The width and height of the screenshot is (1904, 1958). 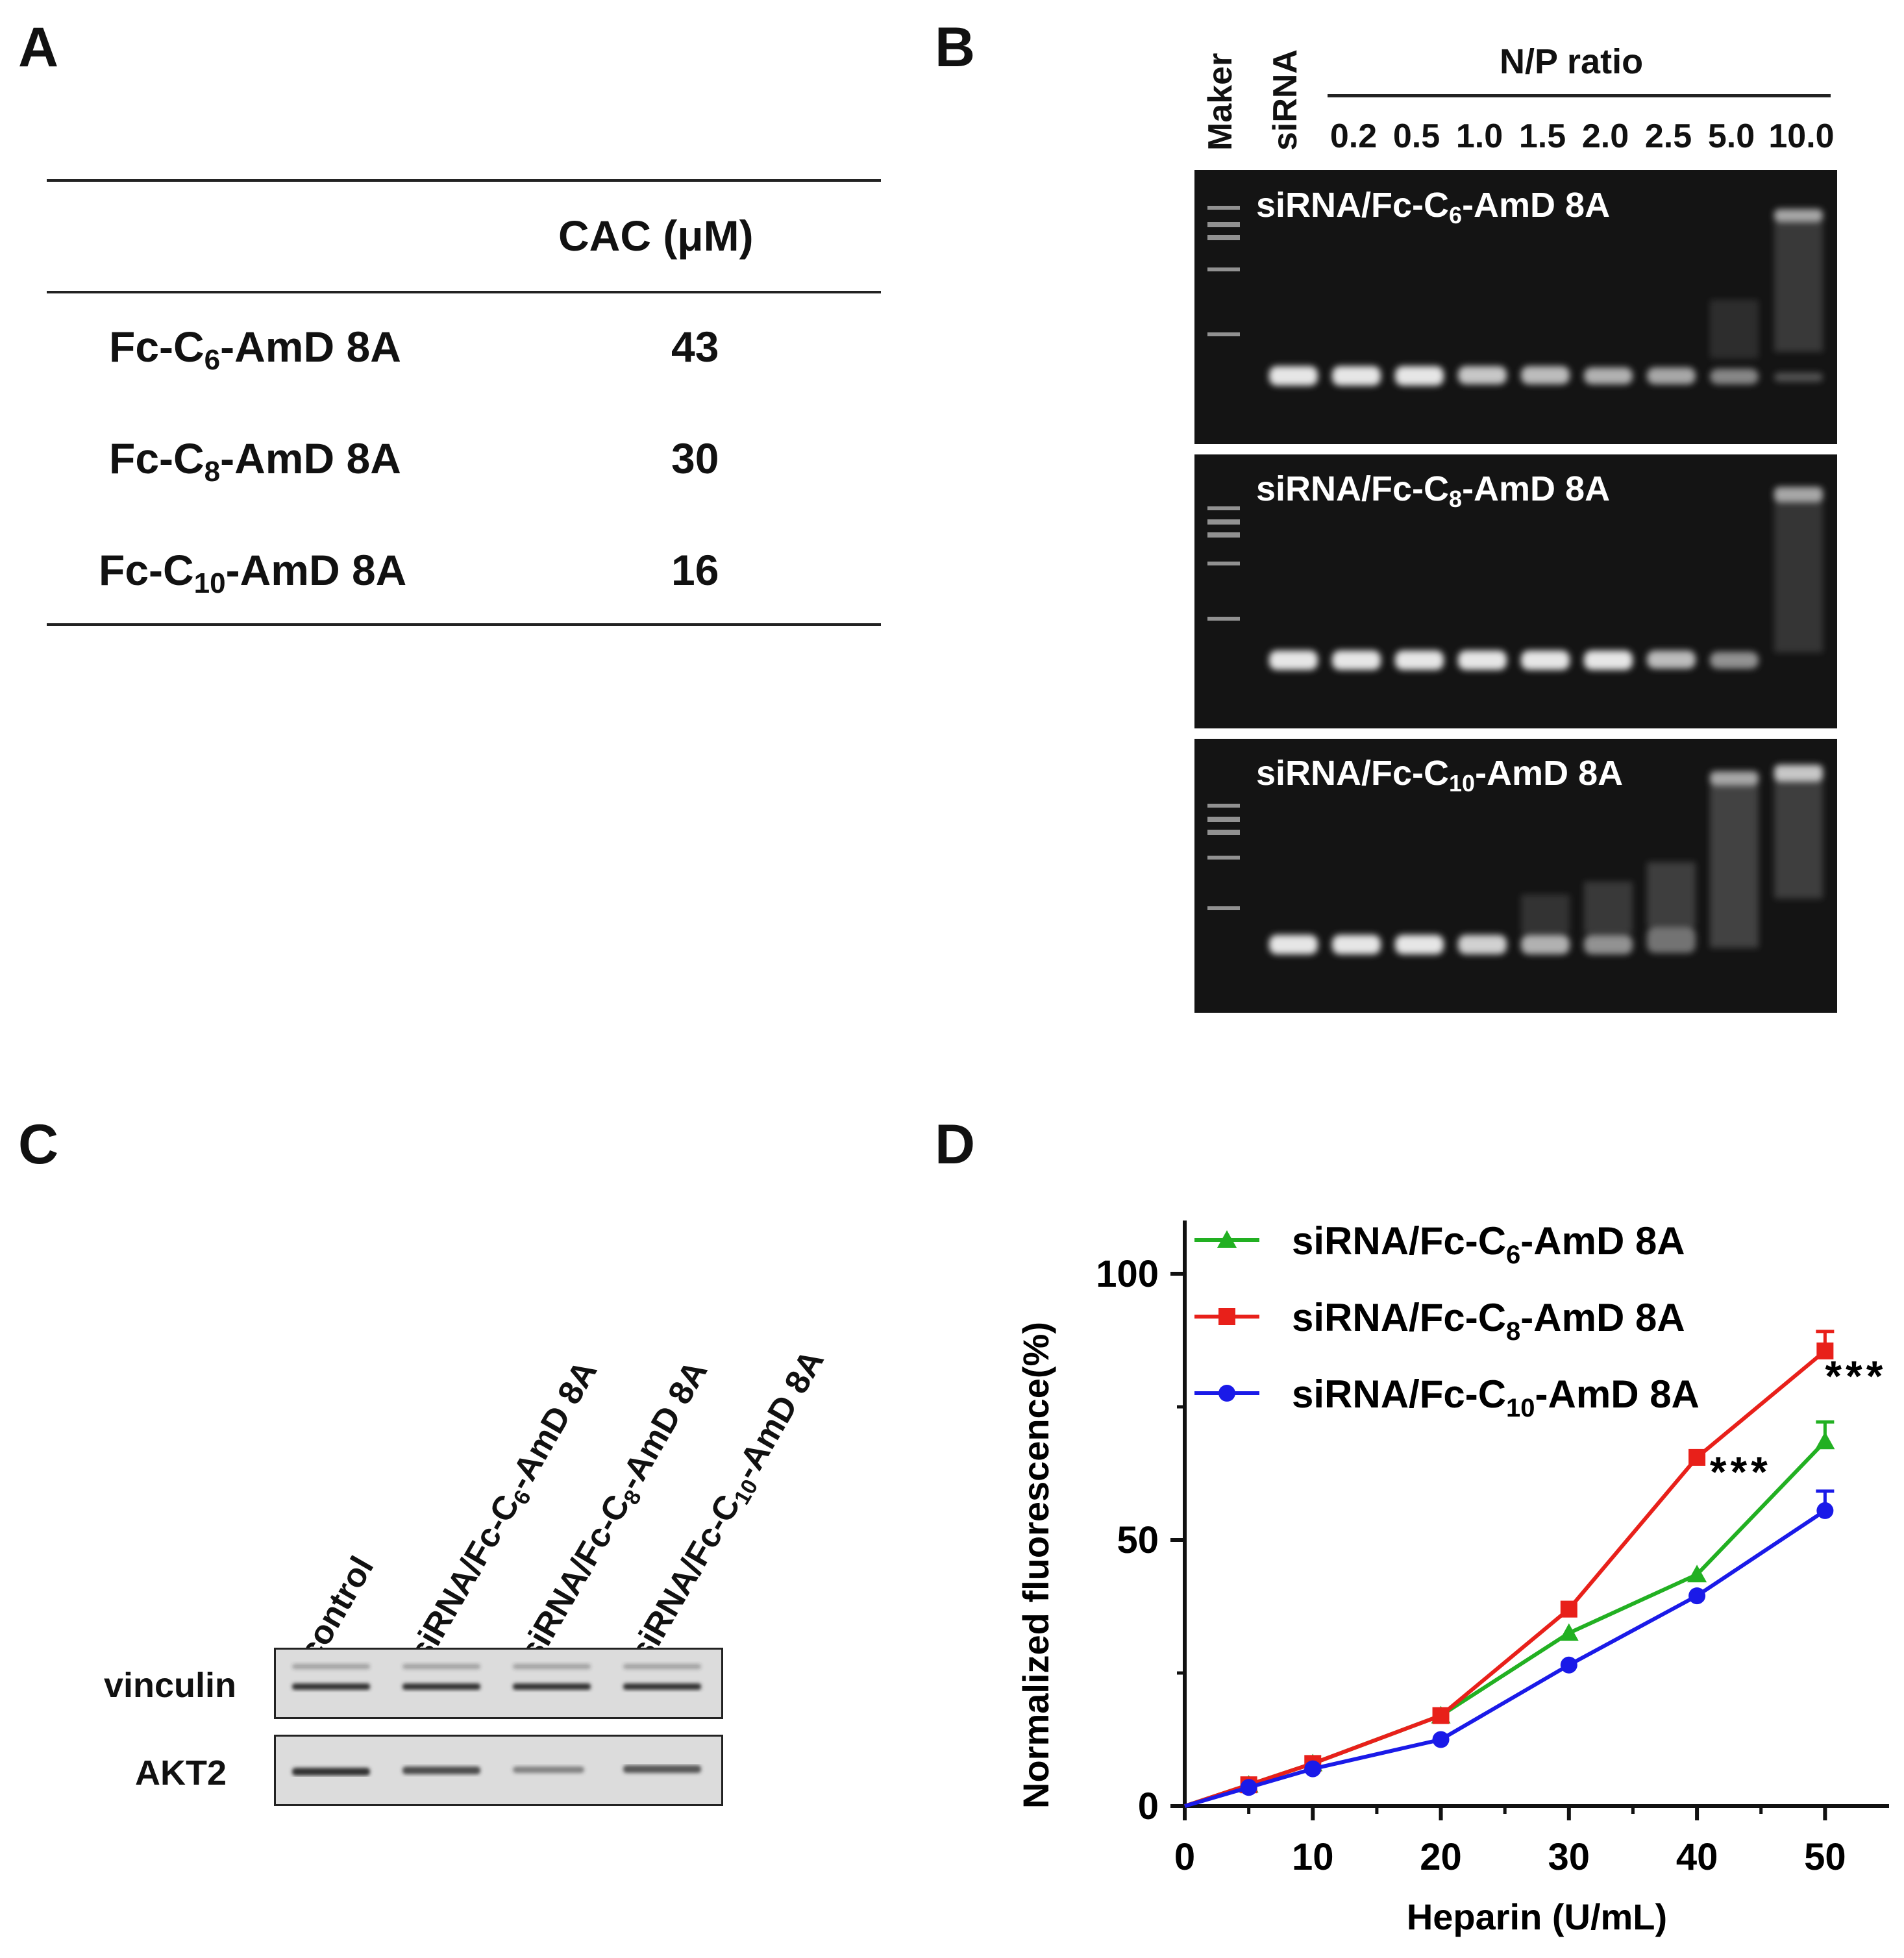 What do you see at coordinates (464, 292) in the screenshot?
I see `table-header-rule` at bounding box center [464, 292].